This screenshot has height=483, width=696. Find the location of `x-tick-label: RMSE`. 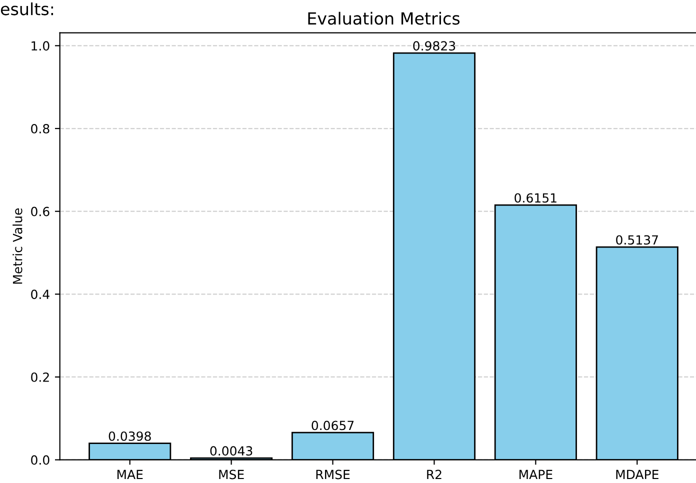

x-tick-label: RMSE is located at coordinates (333, 475).